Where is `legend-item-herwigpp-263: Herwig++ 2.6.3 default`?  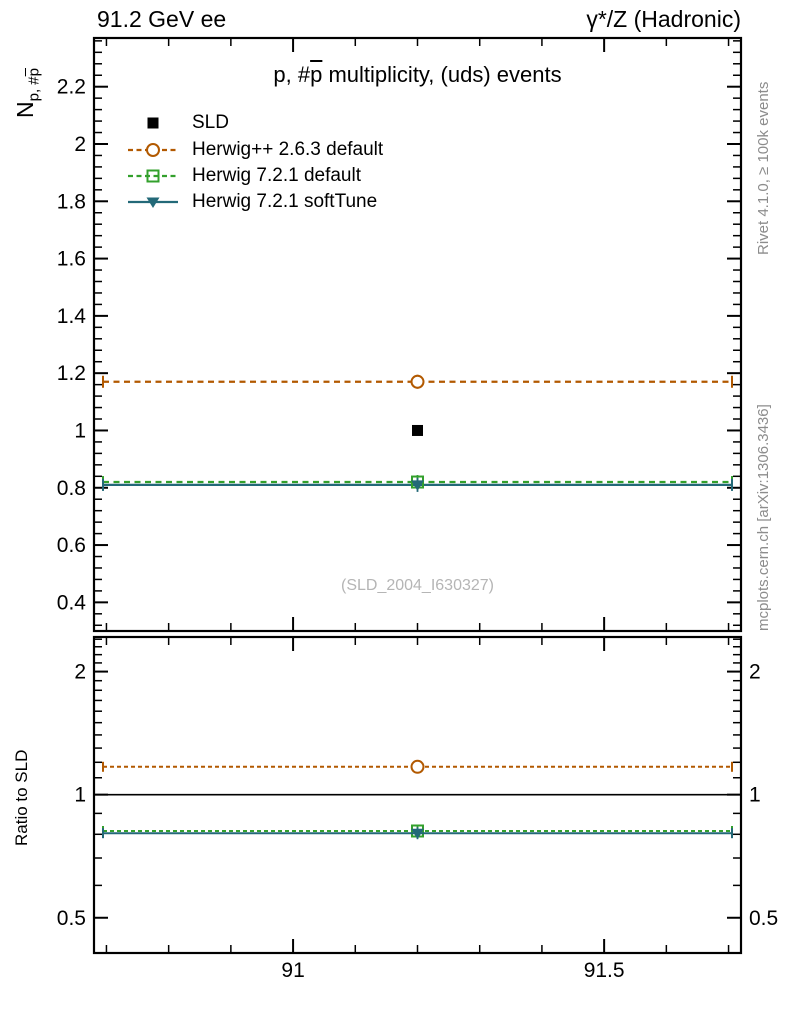 legend-item-herwigpp-263: Herwig++ 2.6.3 default is located at coordinates (255, 149).